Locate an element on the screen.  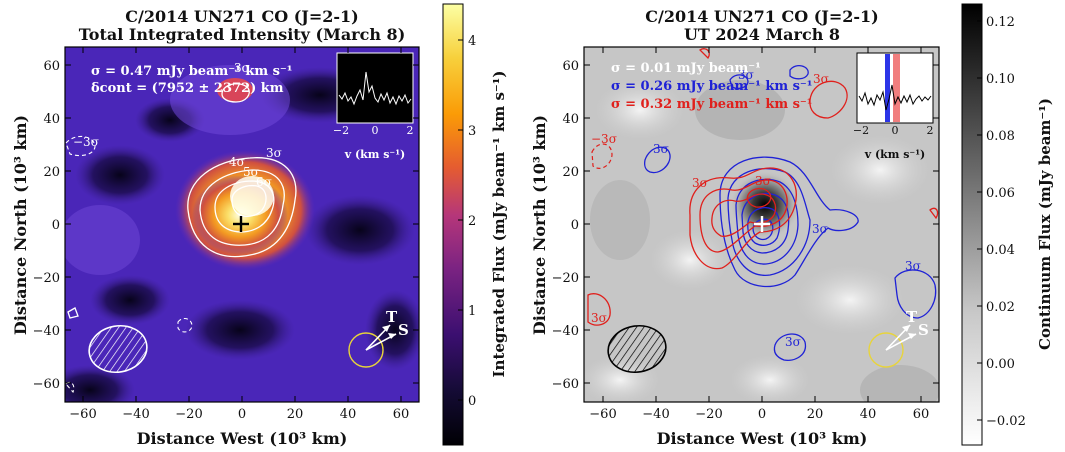
legend-blue-sigma: σ = 0.26 mJy beam⁻¹ km s⁻¹ is located at coordinates (712, 86).